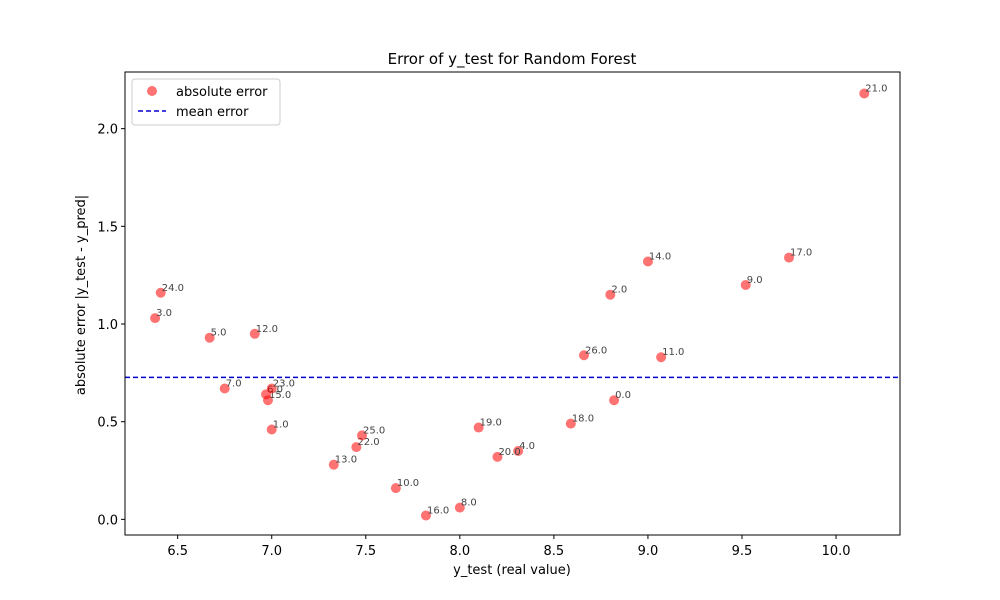 The width and height of the screenshot is (1000, 600). What do you see at coordinates (164, 313) in the screenshot?
I see `point-label: 3.0` at bounding box center [164, 313].